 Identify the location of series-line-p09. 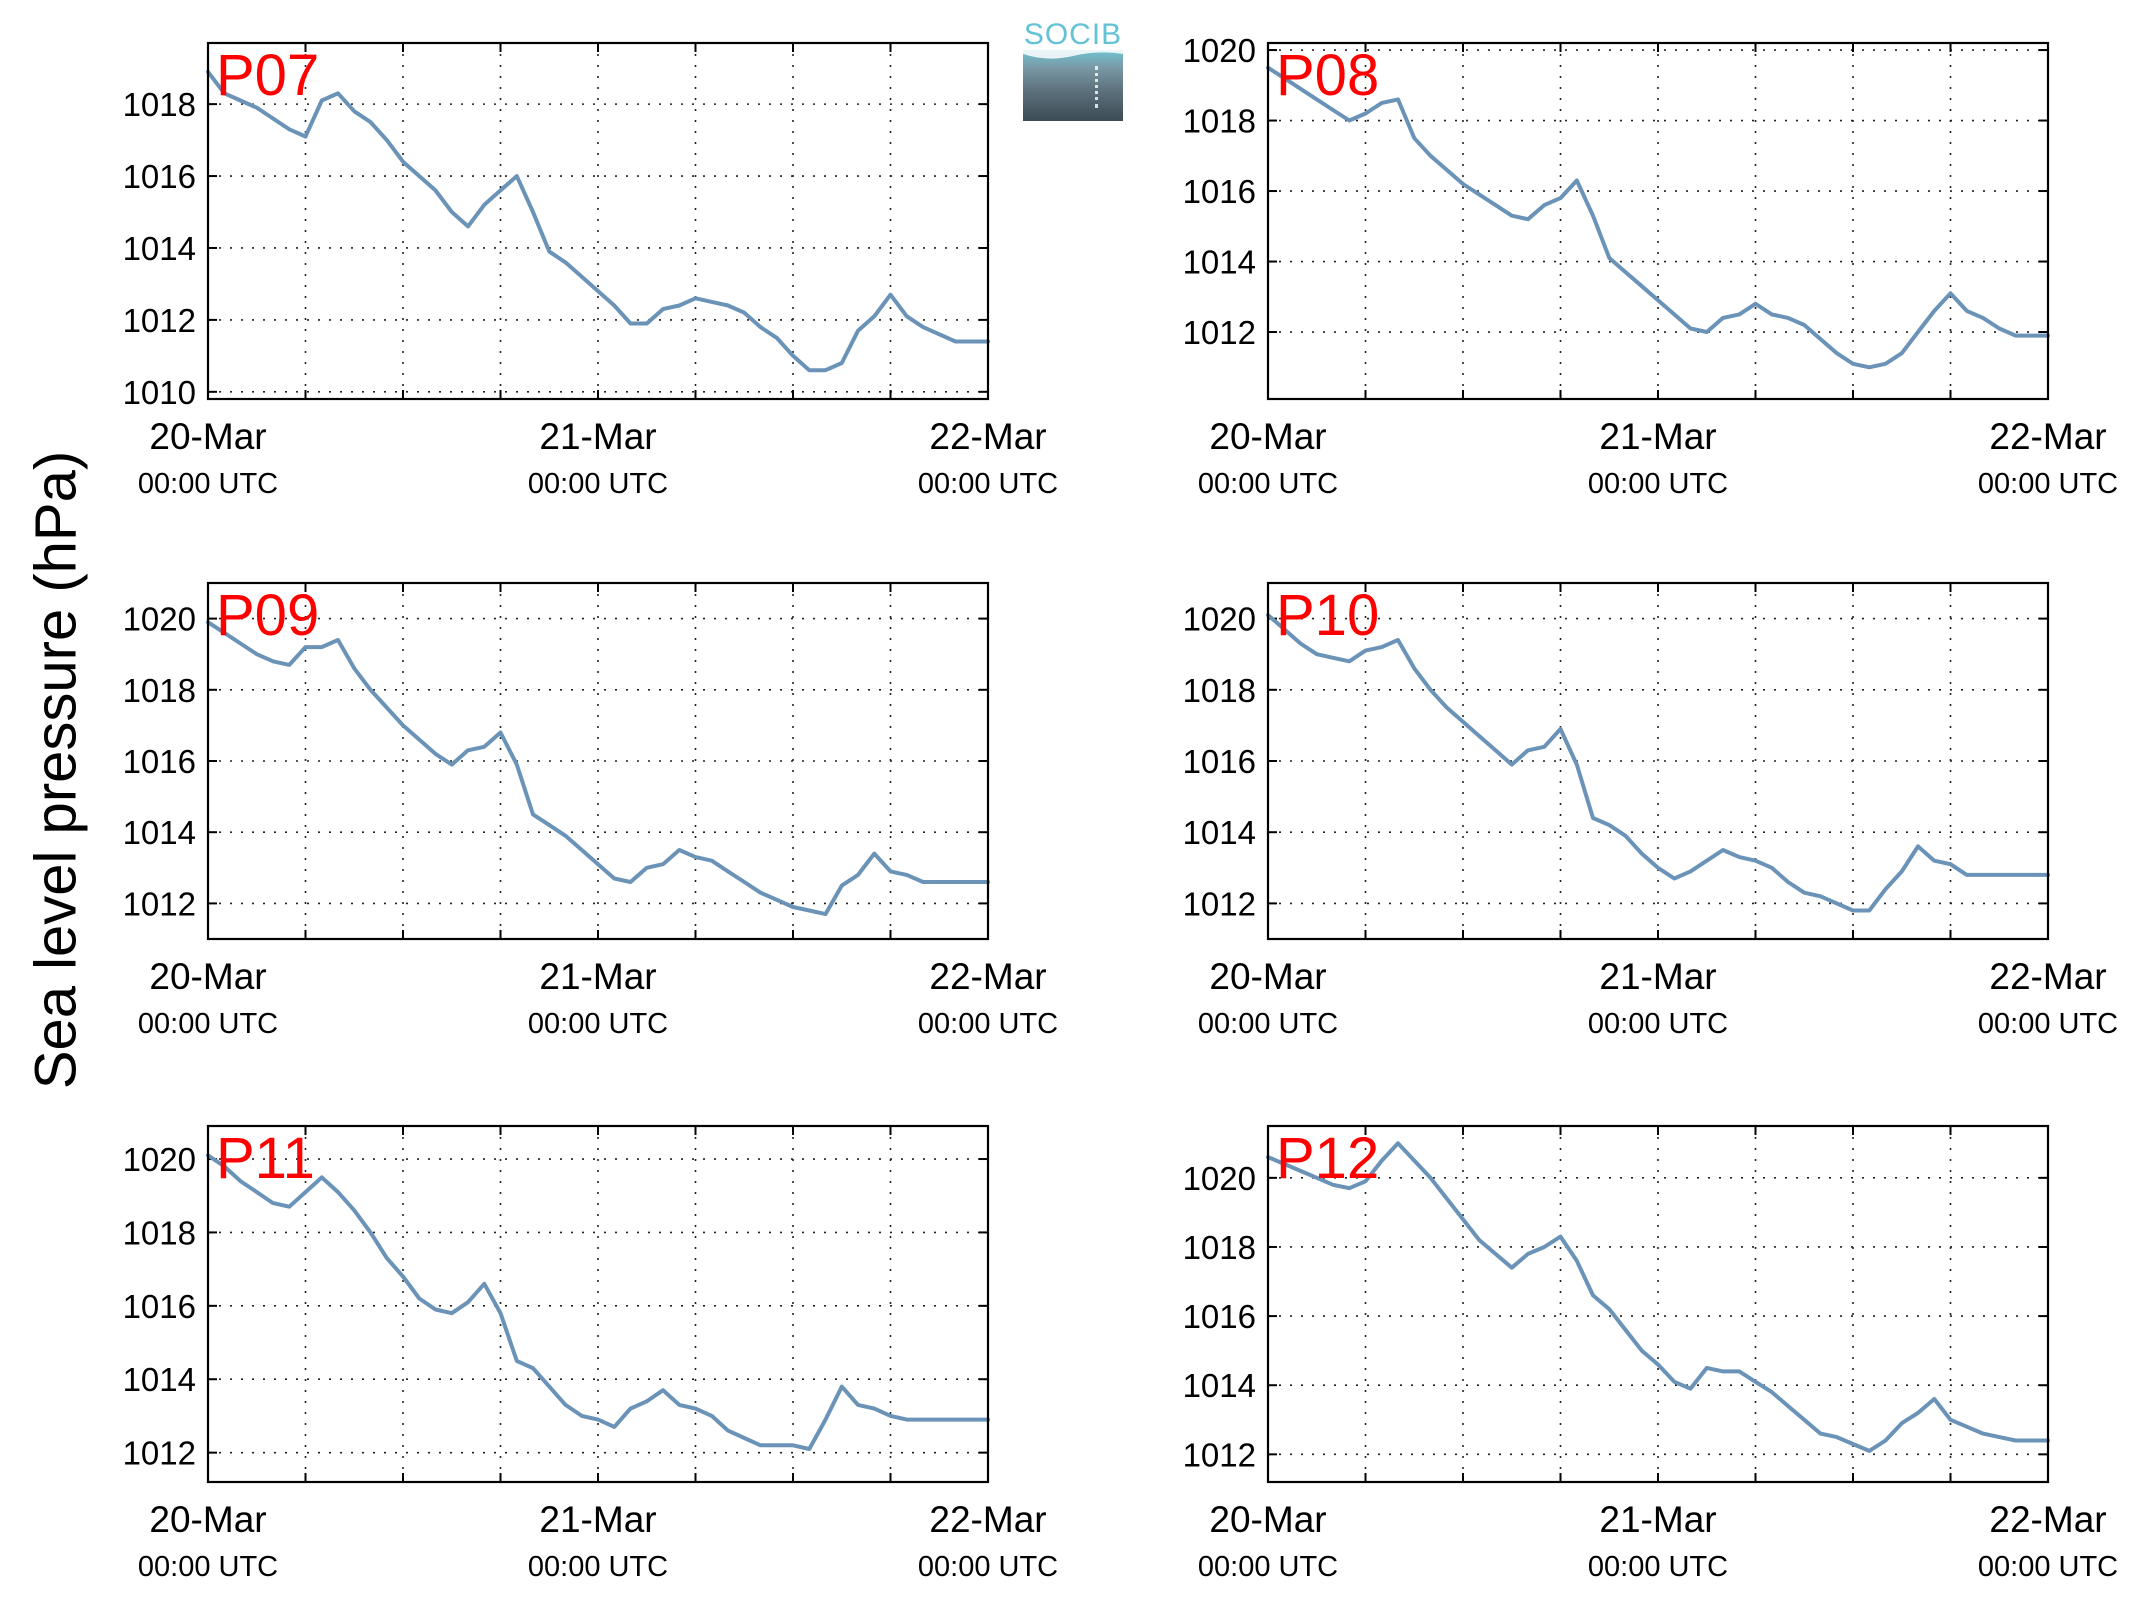
(598, 768).